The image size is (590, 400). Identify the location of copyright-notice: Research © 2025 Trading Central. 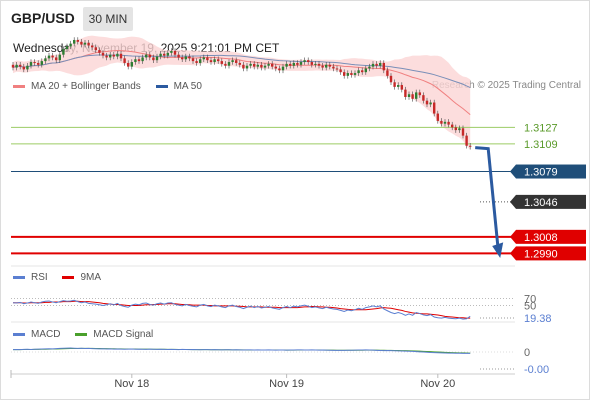
(506, 85).